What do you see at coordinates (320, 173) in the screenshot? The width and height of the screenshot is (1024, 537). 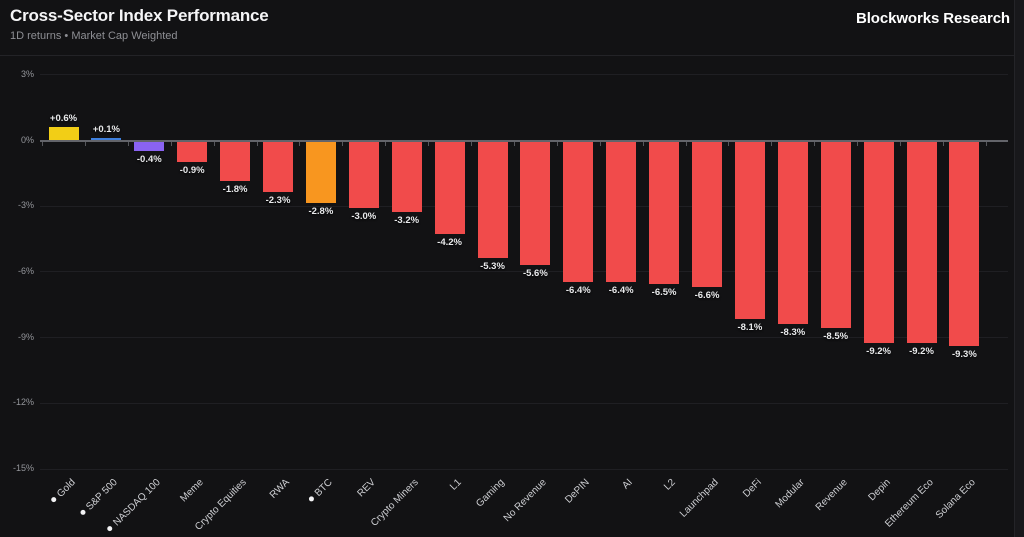 I see `bar-btc` at bounding box center [320, 173].